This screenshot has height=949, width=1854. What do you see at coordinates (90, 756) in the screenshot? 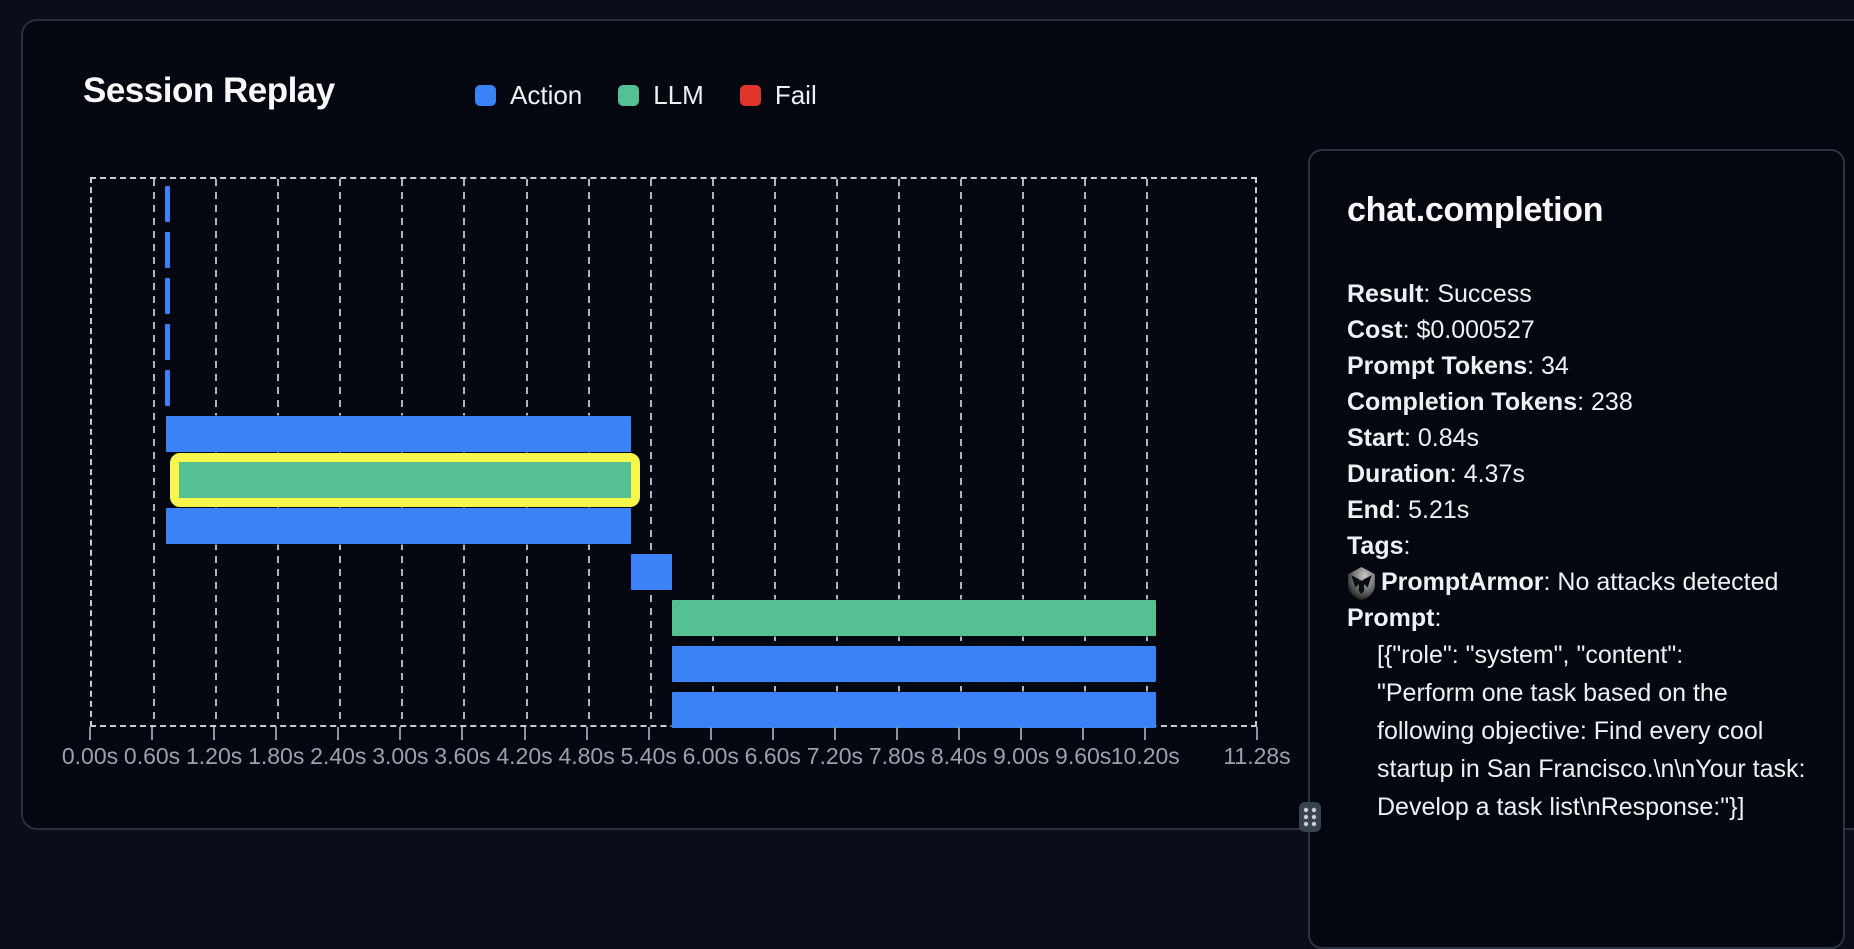
I see `axis-tick-label: 0.00s` at bounding box center [90, 756].